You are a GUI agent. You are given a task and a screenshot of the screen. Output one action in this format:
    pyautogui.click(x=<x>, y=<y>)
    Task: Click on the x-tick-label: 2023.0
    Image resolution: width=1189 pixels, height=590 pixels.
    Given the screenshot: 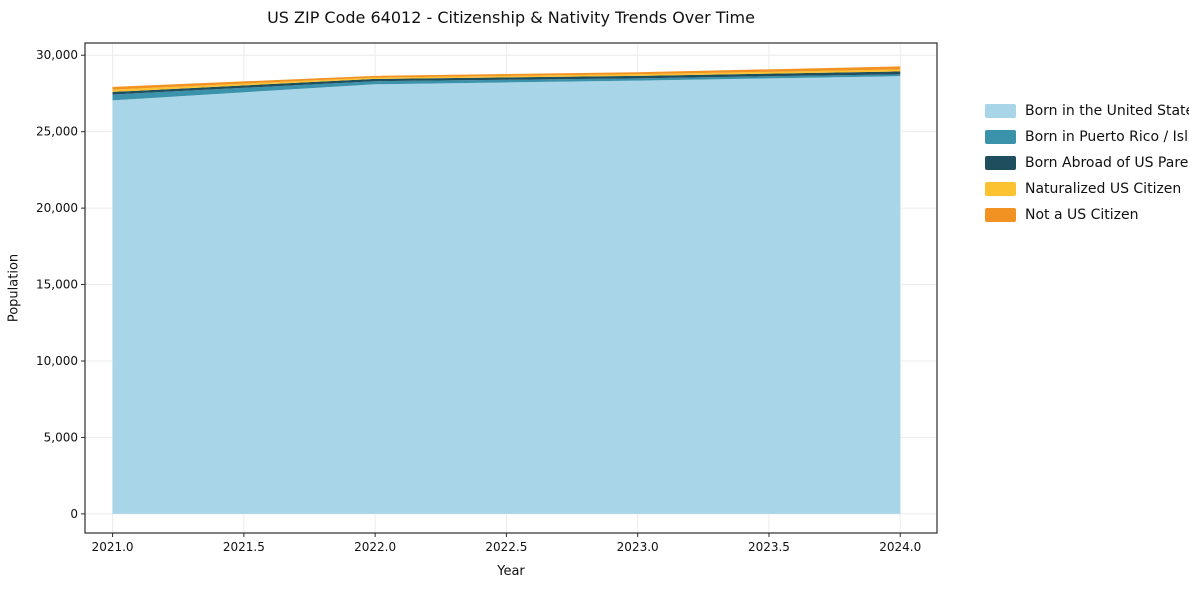 What is the action you would take?
    pyautogui.click(x=638, y=547)
    